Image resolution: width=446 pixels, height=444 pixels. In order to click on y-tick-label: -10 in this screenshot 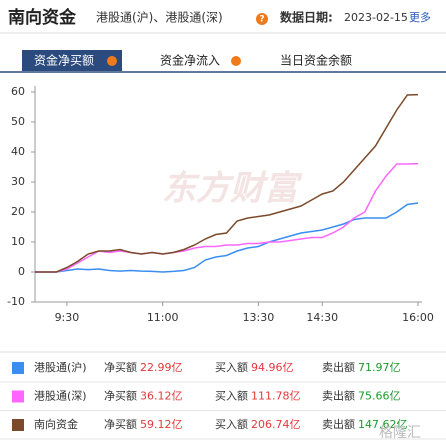, I will do `click(16, 301)`.